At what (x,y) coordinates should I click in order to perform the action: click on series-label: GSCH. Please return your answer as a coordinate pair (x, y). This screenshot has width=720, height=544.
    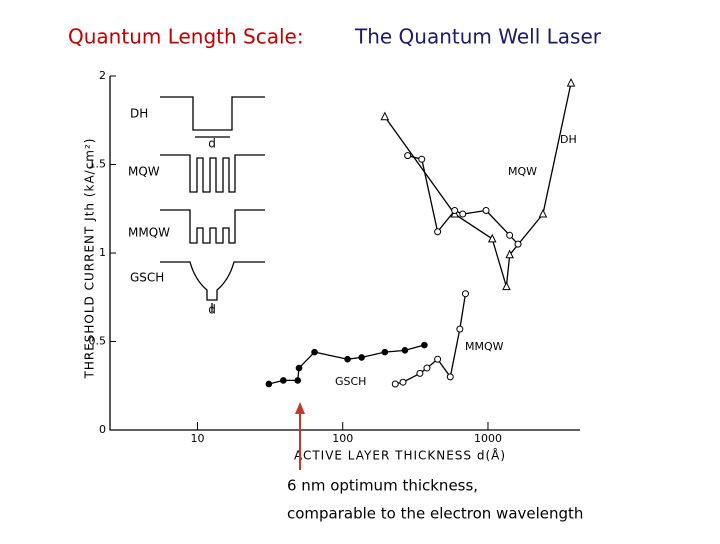
    Looking at the image, I should click on (350, 381).